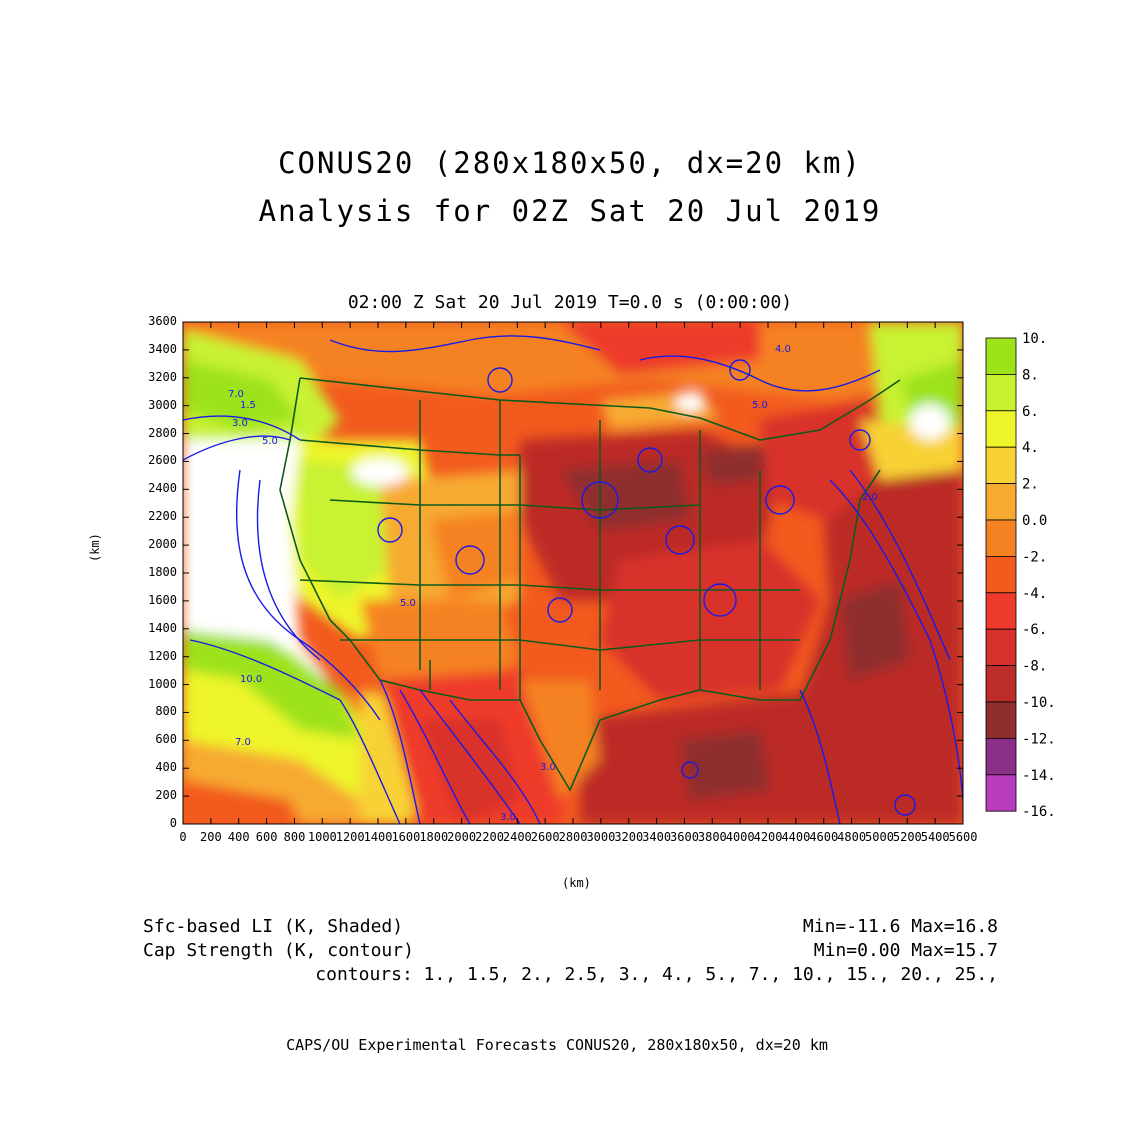 Image resolution: width=1148 pixels, height=1148 pixels. What do you see at coordinates (1039, 703) in the screenshot?
I see `colorbar-label: -10.` at bounding box center [1039, 703].